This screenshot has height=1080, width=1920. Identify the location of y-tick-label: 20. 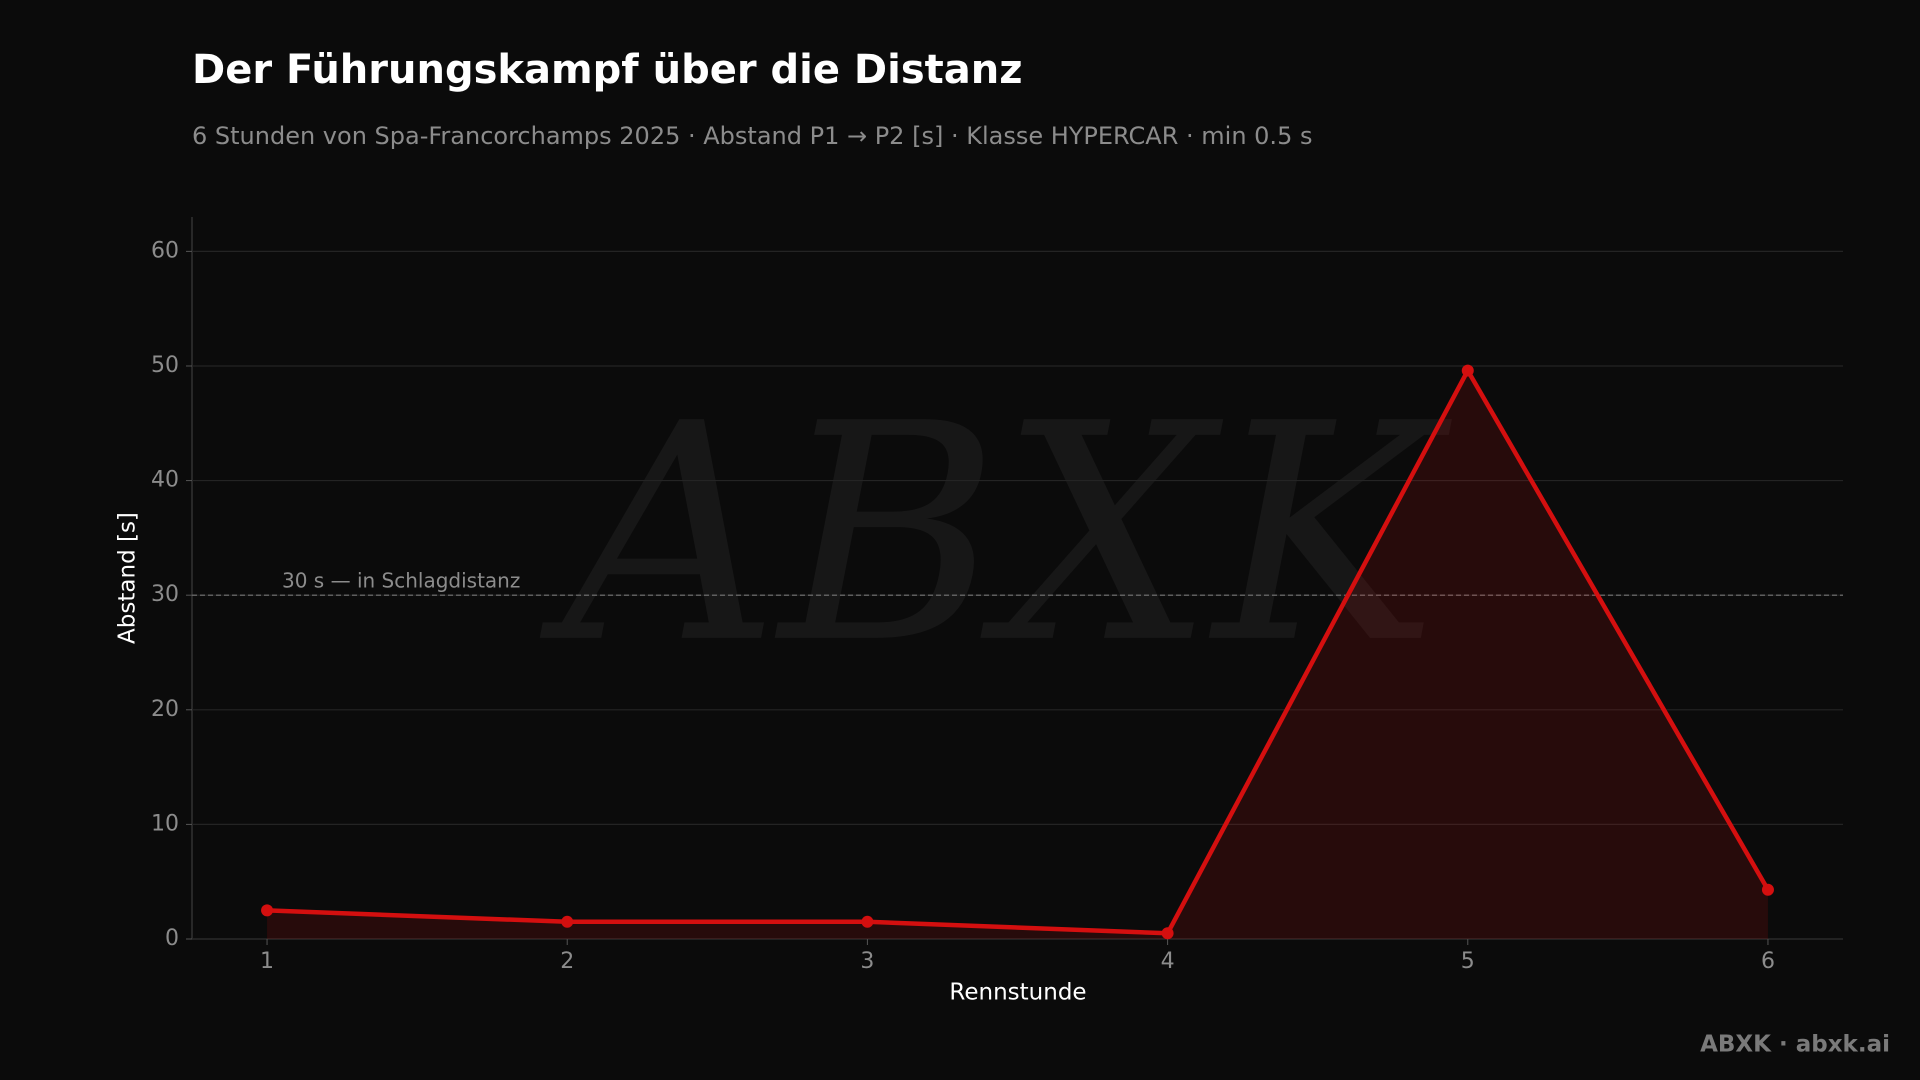
(165, 709).